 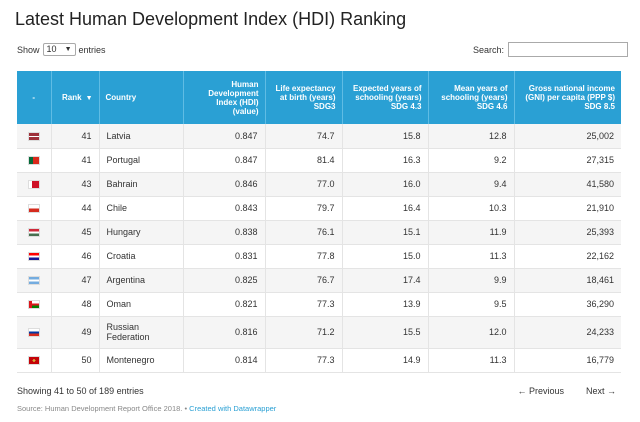 I want to click on gni-cell: 27,315, so click(x=567, y=160).